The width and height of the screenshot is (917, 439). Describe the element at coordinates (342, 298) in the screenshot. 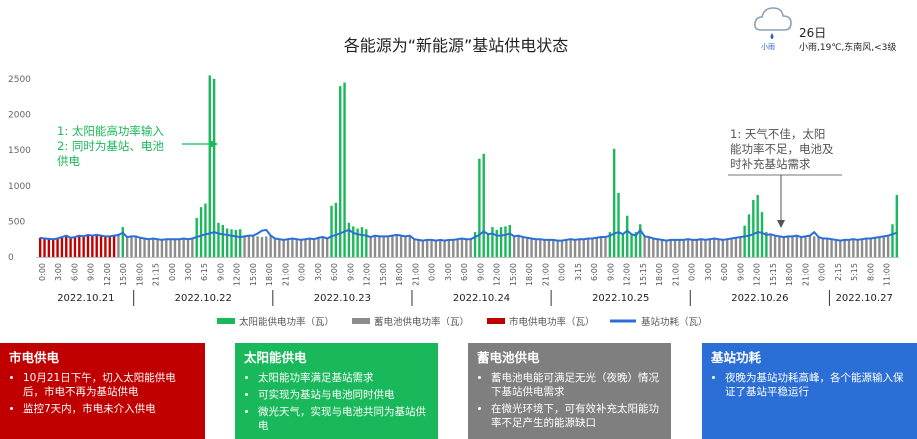

I see `date-label: 2022.10.23` at that location.